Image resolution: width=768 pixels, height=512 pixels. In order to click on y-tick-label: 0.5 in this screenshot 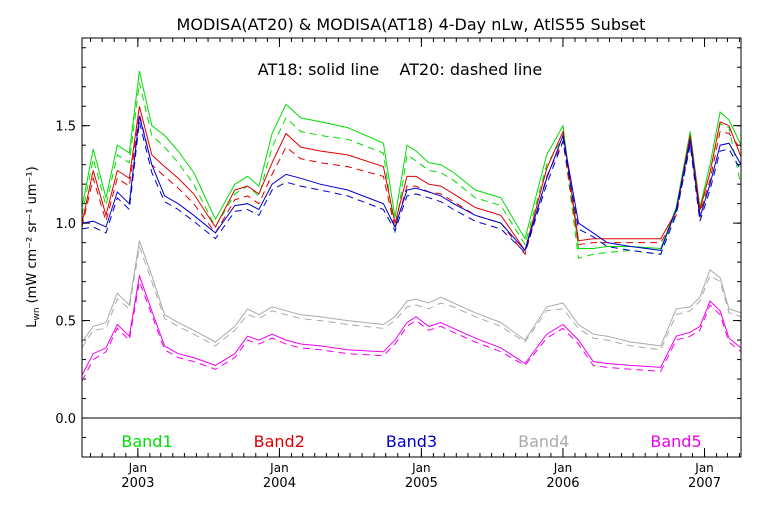, I will do `click(65, 322)`.